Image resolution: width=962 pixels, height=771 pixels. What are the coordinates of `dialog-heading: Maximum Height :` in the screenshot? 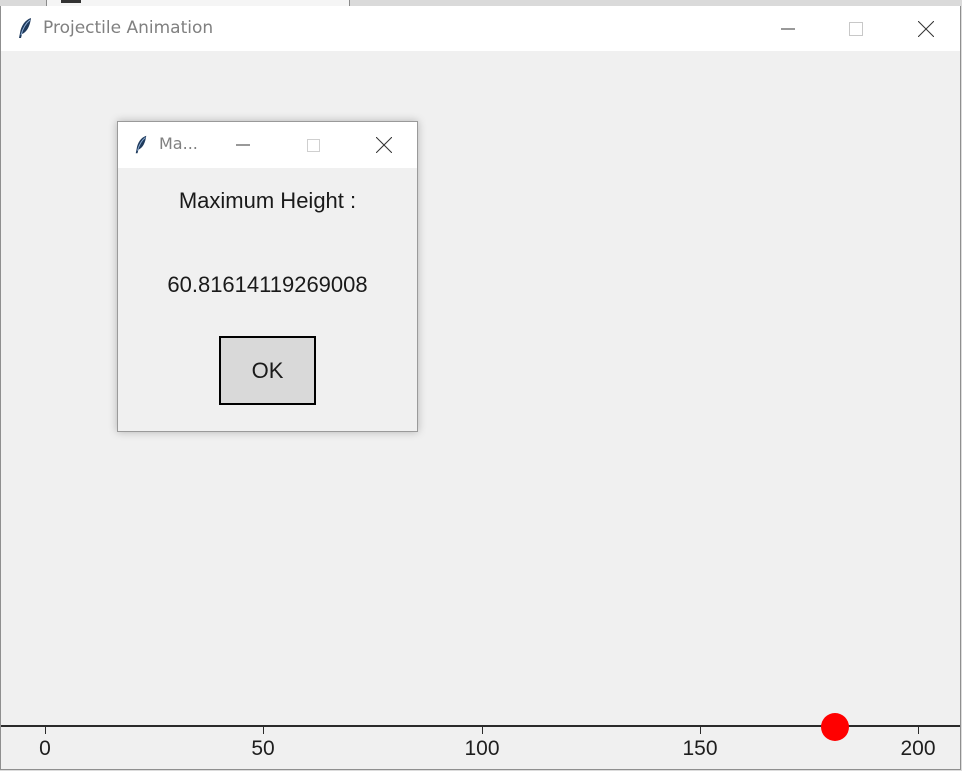 It's located at (267, 200).